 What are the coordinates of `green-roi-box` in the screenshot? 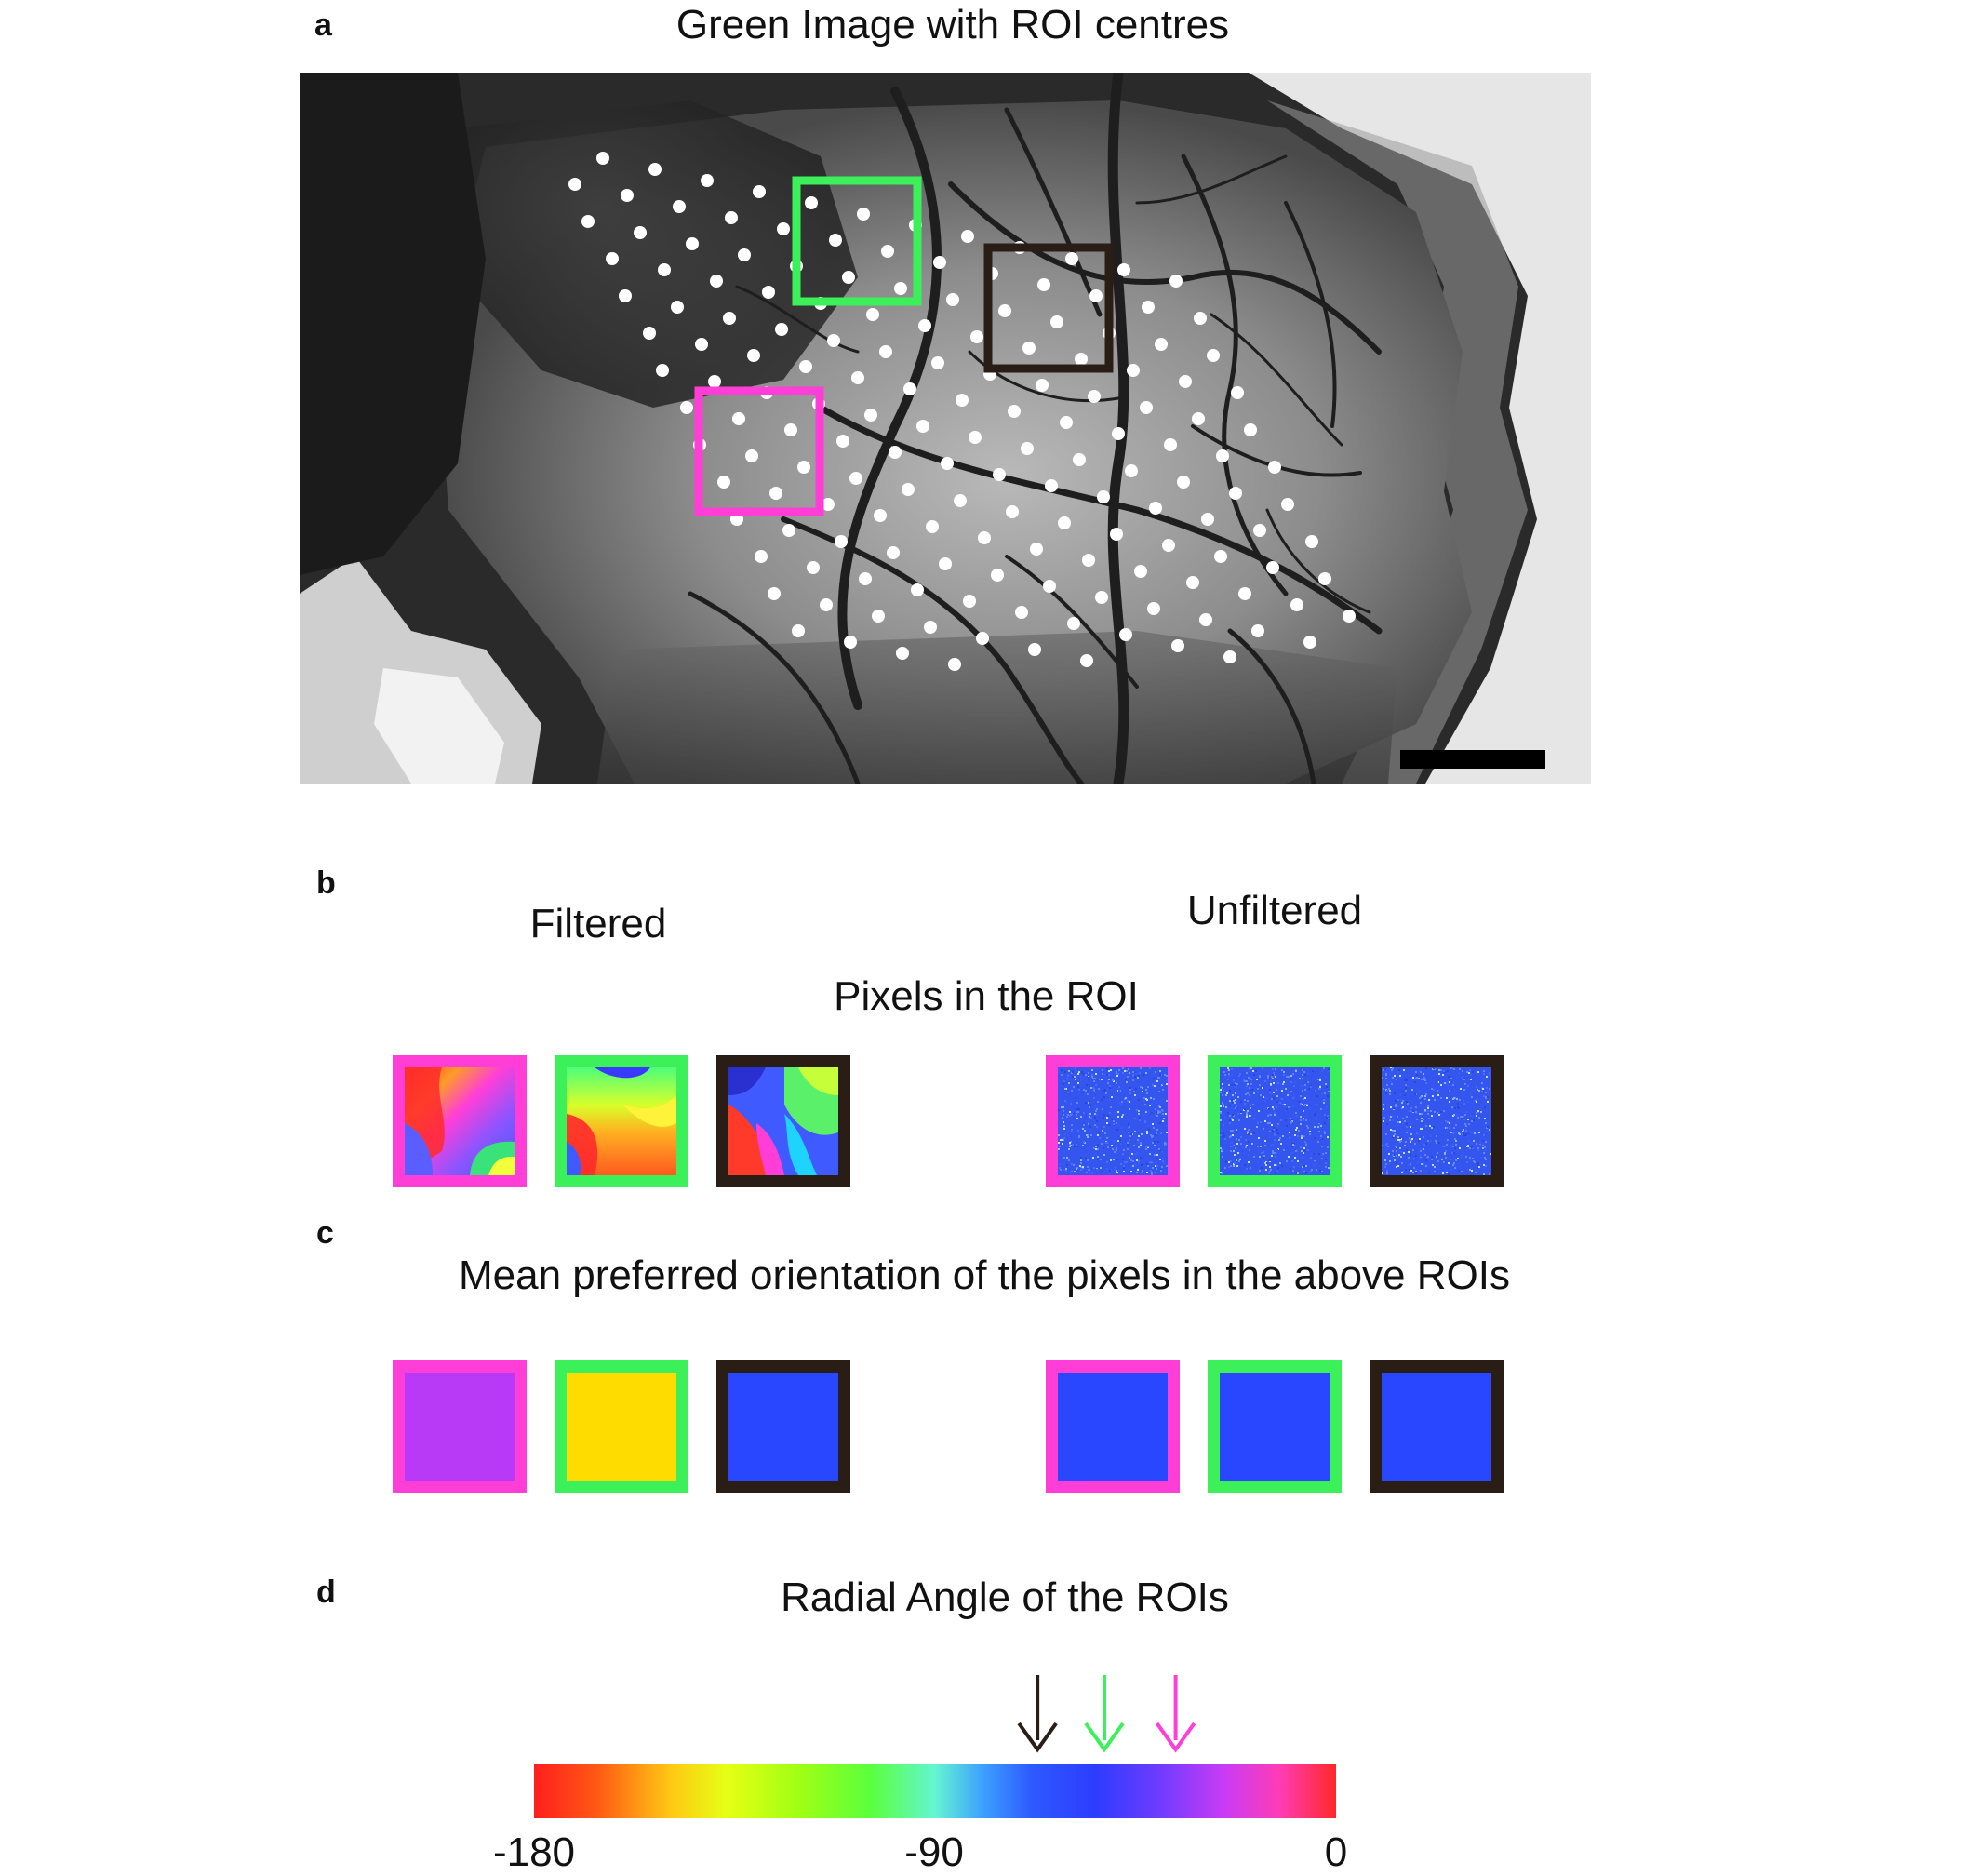 It's located at (857, 241).